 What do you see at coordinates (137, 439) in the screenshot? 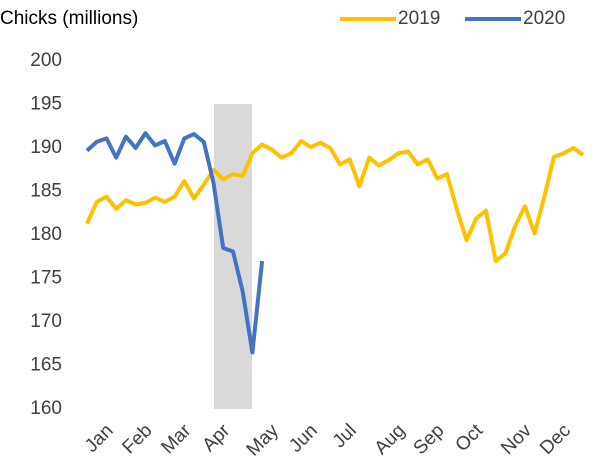
I see `x-tick-label: Feb` at bounding box center [137, 439].